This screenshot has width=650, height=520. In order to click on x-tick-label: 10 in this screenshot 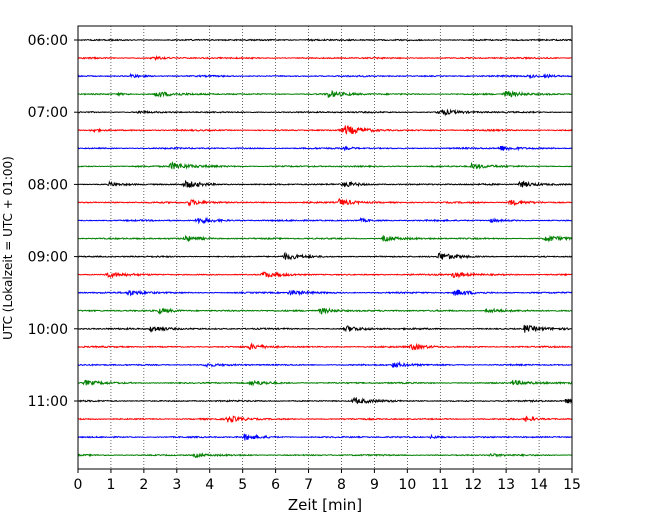, I will do `click(407, 485)`.